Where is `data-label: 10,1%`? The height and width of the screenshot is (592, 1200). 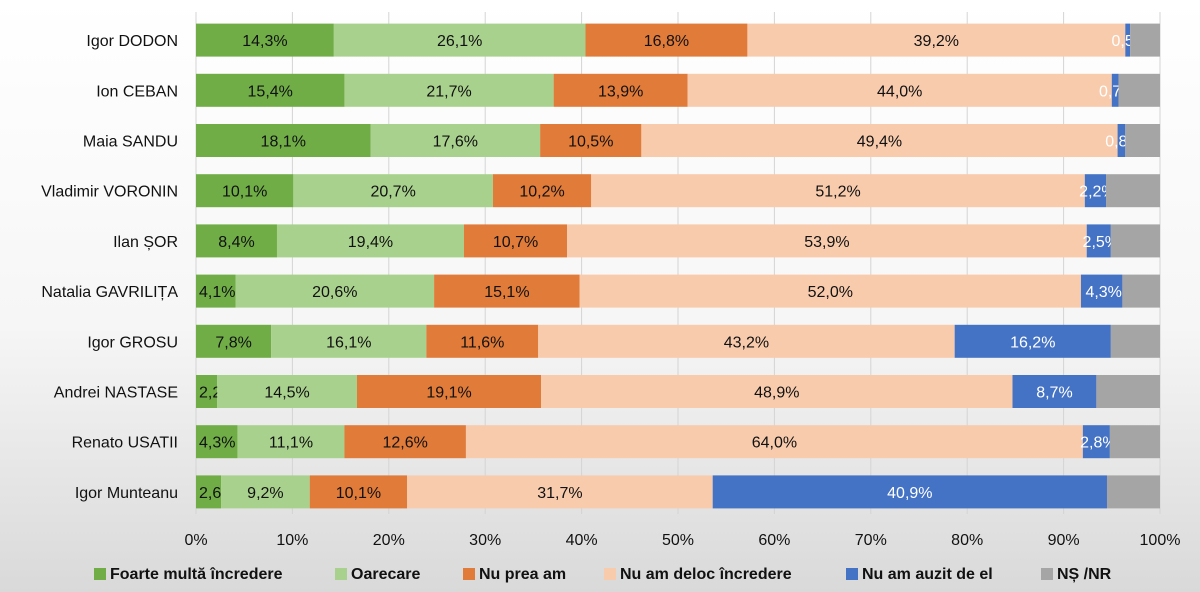 data-label: 10,1% is located at coordinates (358, 493).